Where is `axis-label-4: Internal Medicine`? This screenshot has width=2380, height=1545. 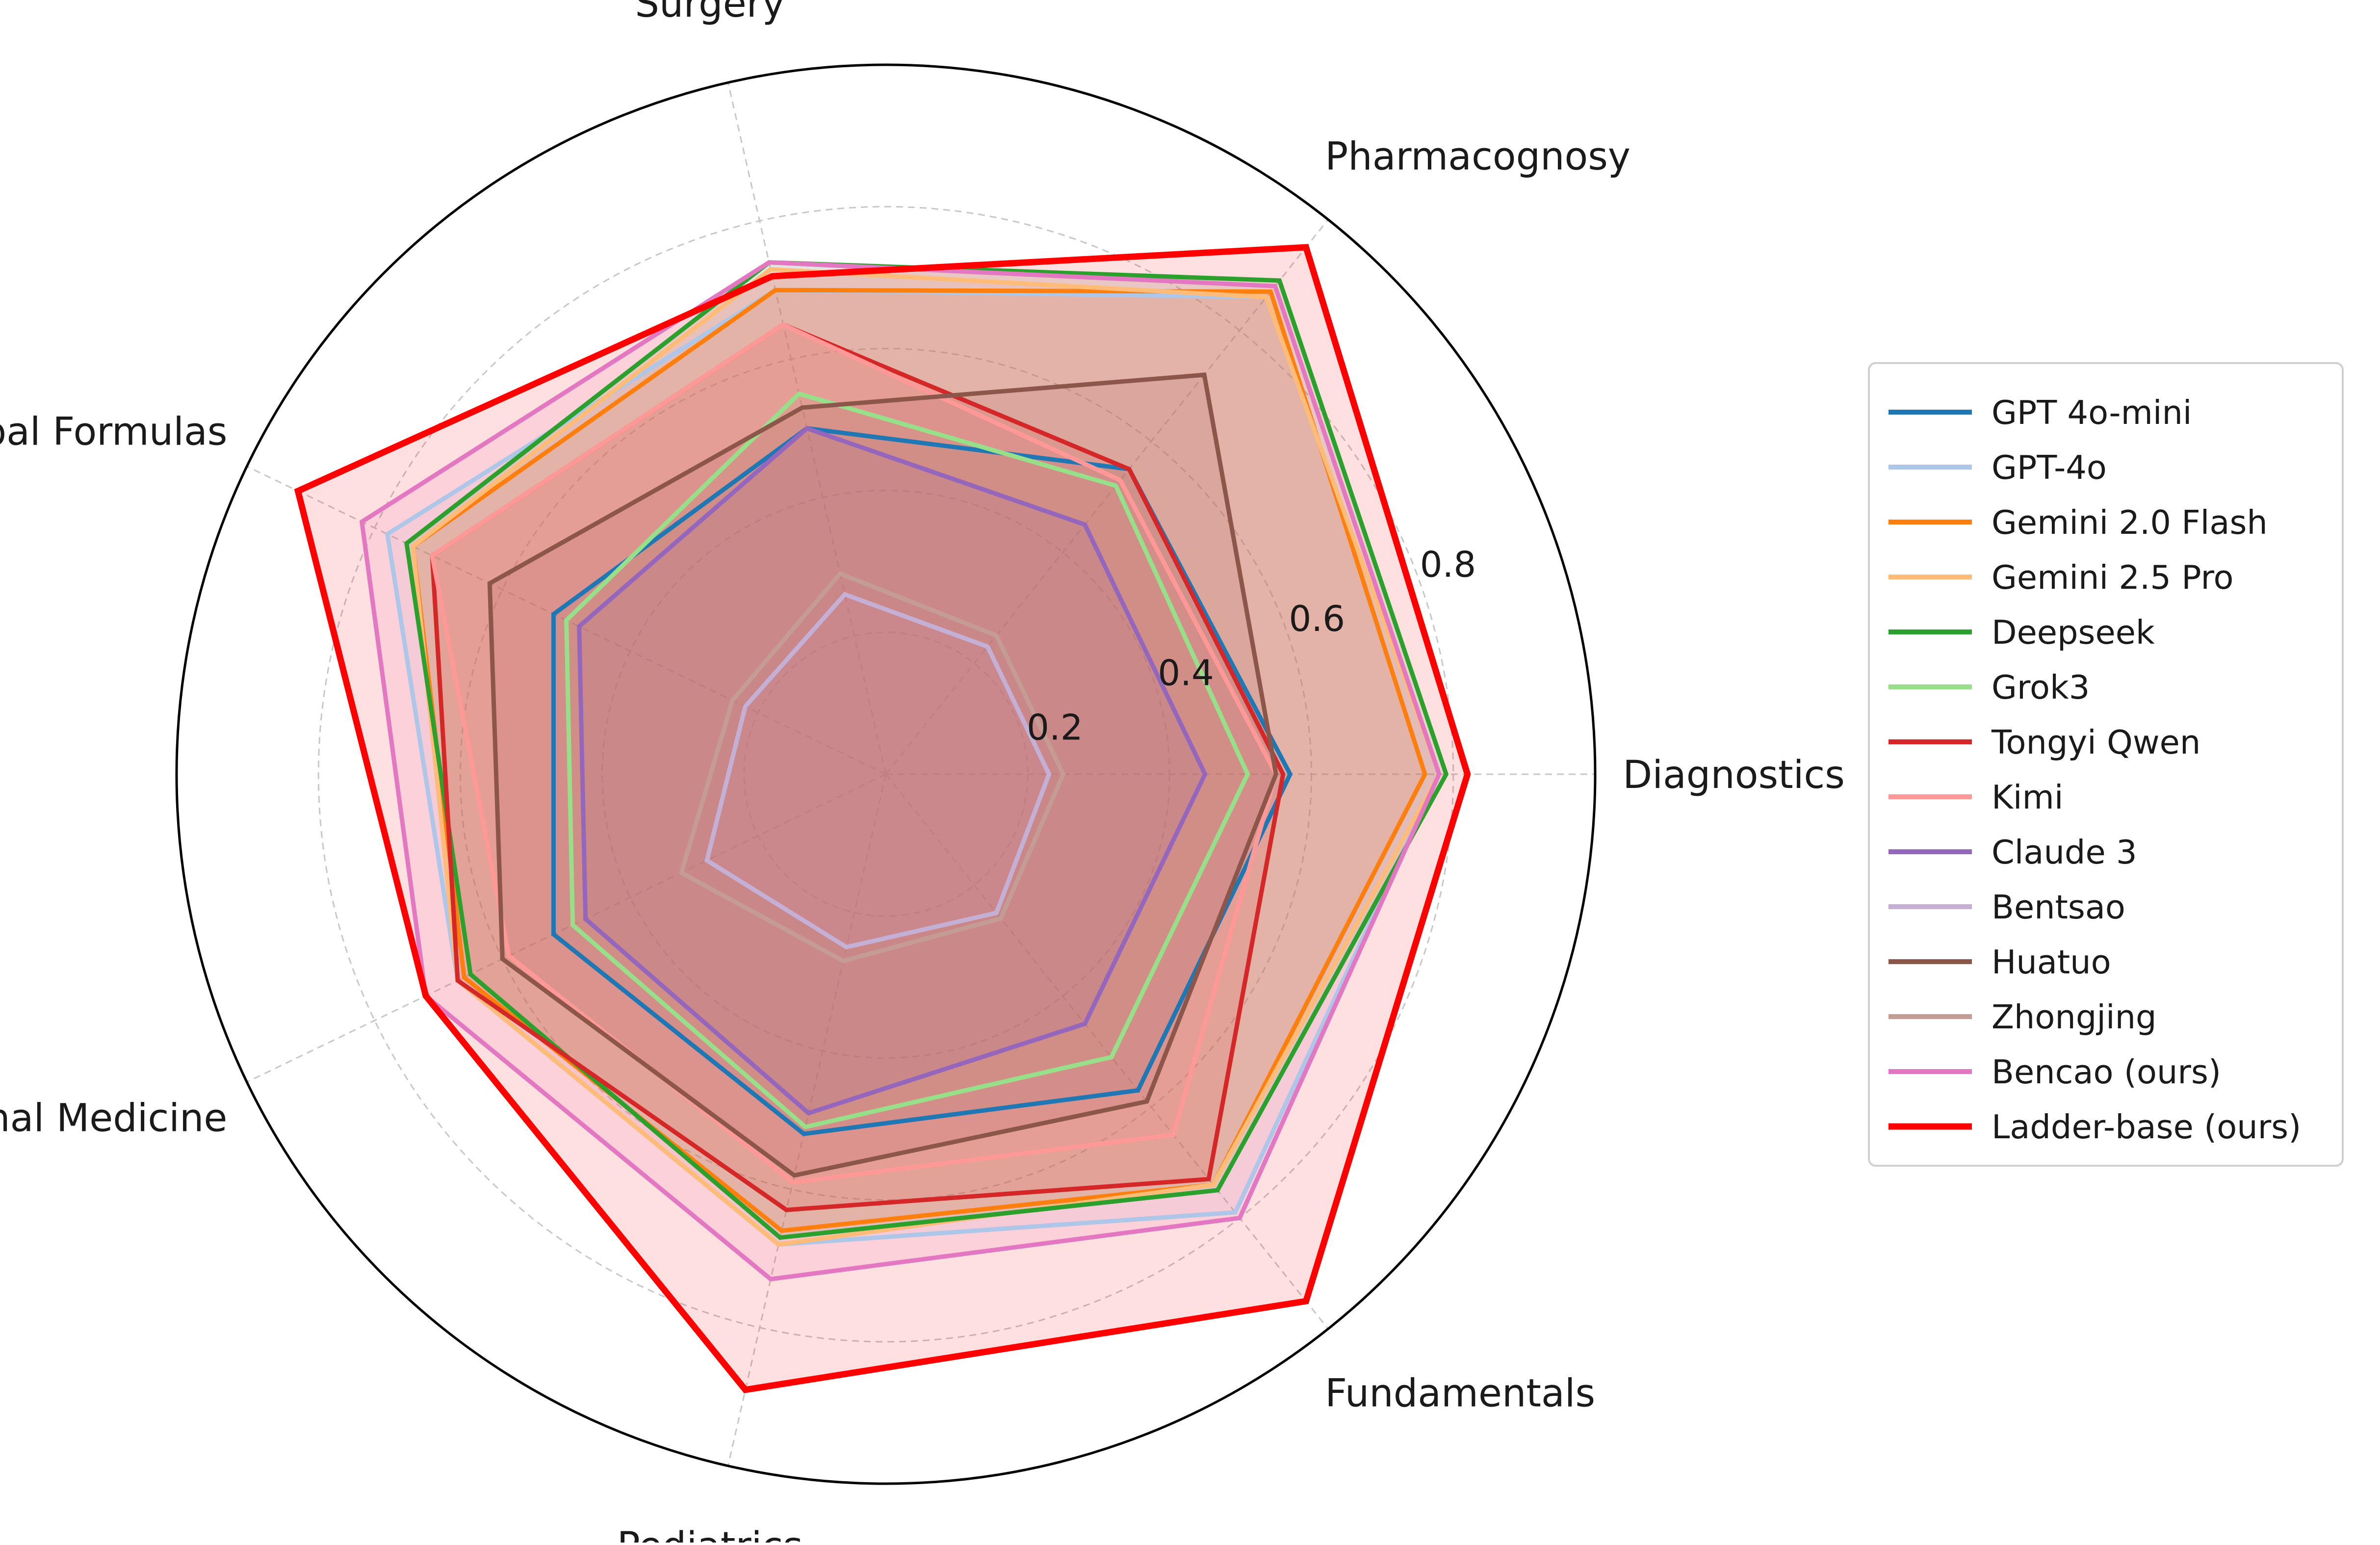 axis-label-4: Internal Medicine is located at coordinates (113, 1119).